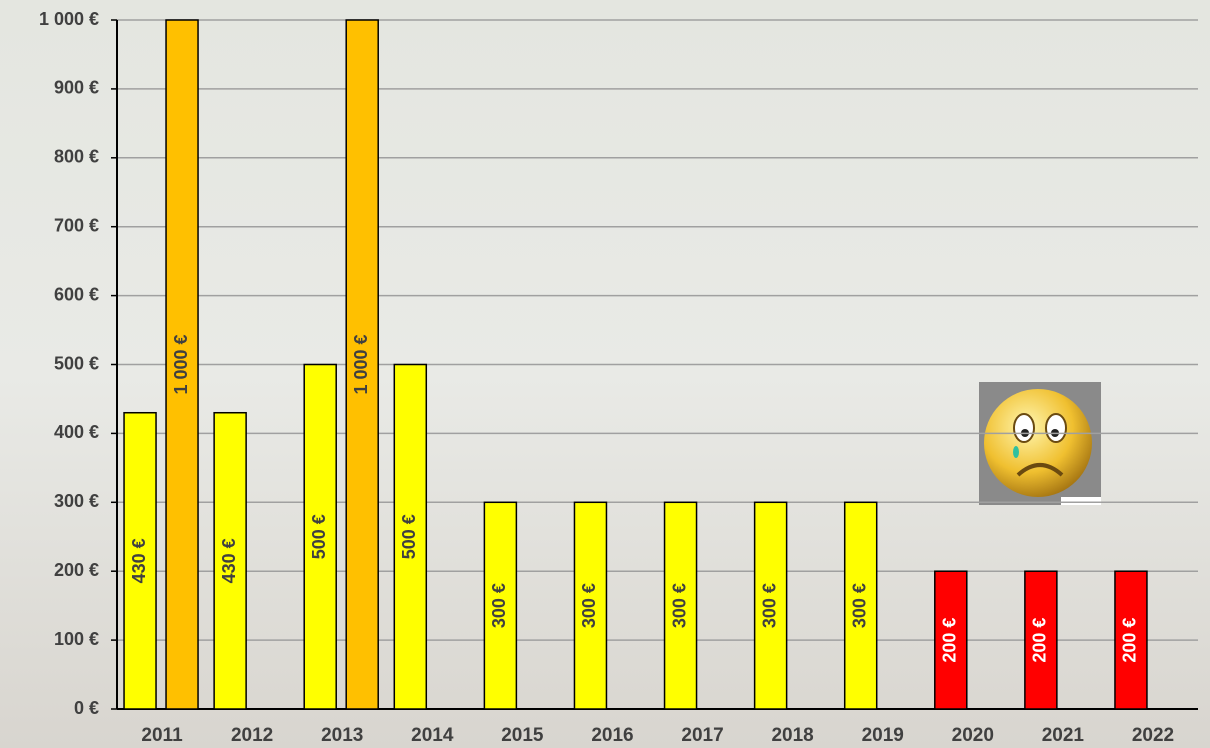 This screenshot has width=1210, height=748. Describe the element at coordinates (76, 432) in the screenshot. I see `y-tick-label: 400 €` at that location.